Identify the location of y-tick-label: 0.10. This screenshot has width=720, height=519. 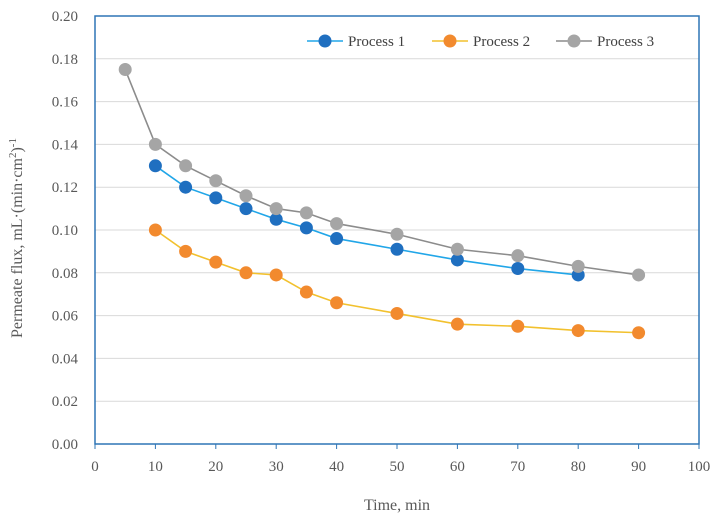
(65, 231).